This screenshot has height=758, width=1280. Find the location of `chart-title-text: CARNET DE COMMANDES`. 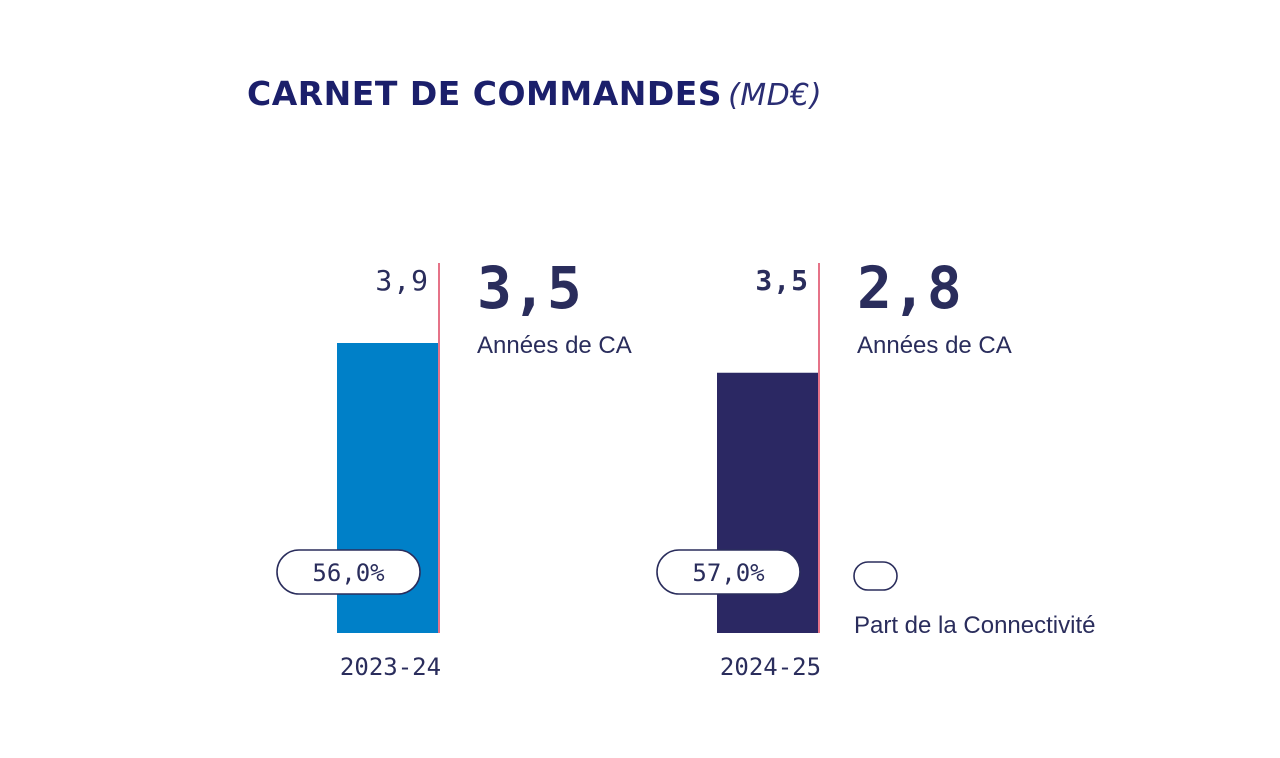

chart-title-text: CARNET DE COMMANDES is located at coordinates (485, 93).